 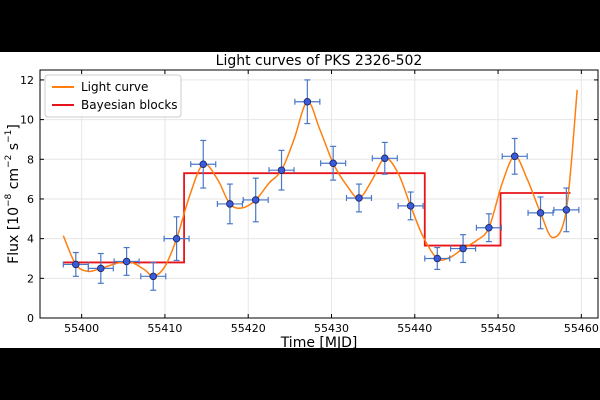 I want to click on x-tick-label: 55450, so click(x=498, y=328).